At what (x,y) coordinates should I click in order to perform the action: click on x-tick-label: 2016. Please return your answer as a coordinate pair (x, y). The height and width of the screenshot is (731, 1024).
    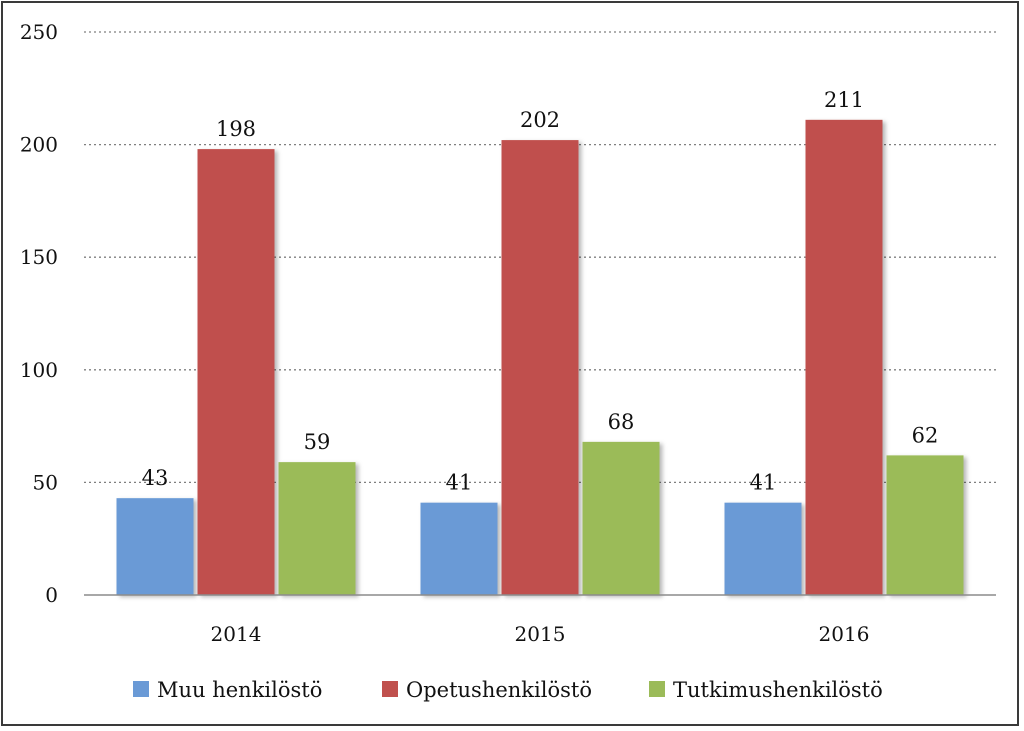
    Looking at the image, I should click on (844, 634).